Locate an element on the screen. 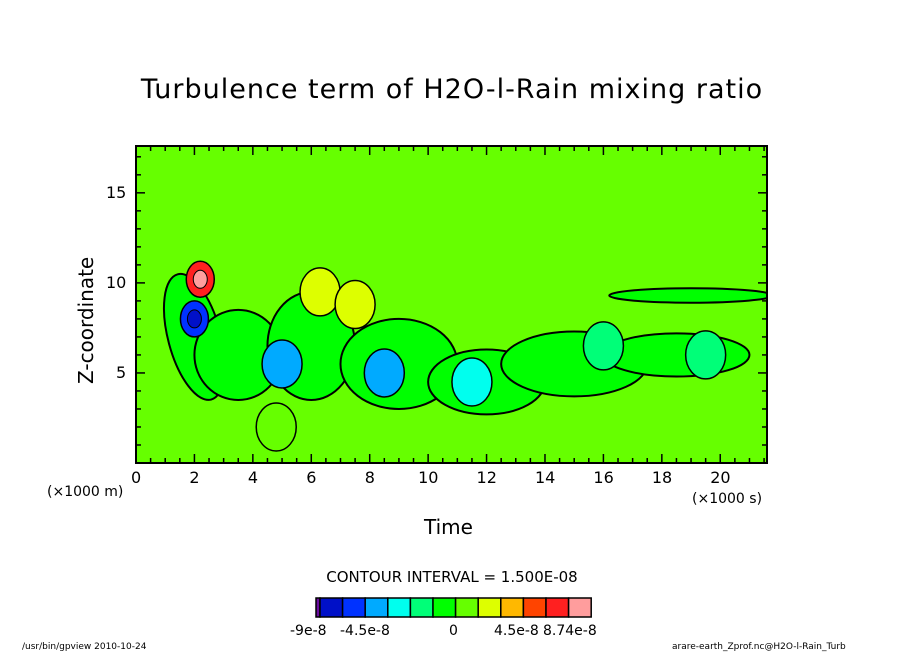  contour-interval-label: CONTOUR INTERVAL = 1.500E-08 is located at coordinates (452, 577).